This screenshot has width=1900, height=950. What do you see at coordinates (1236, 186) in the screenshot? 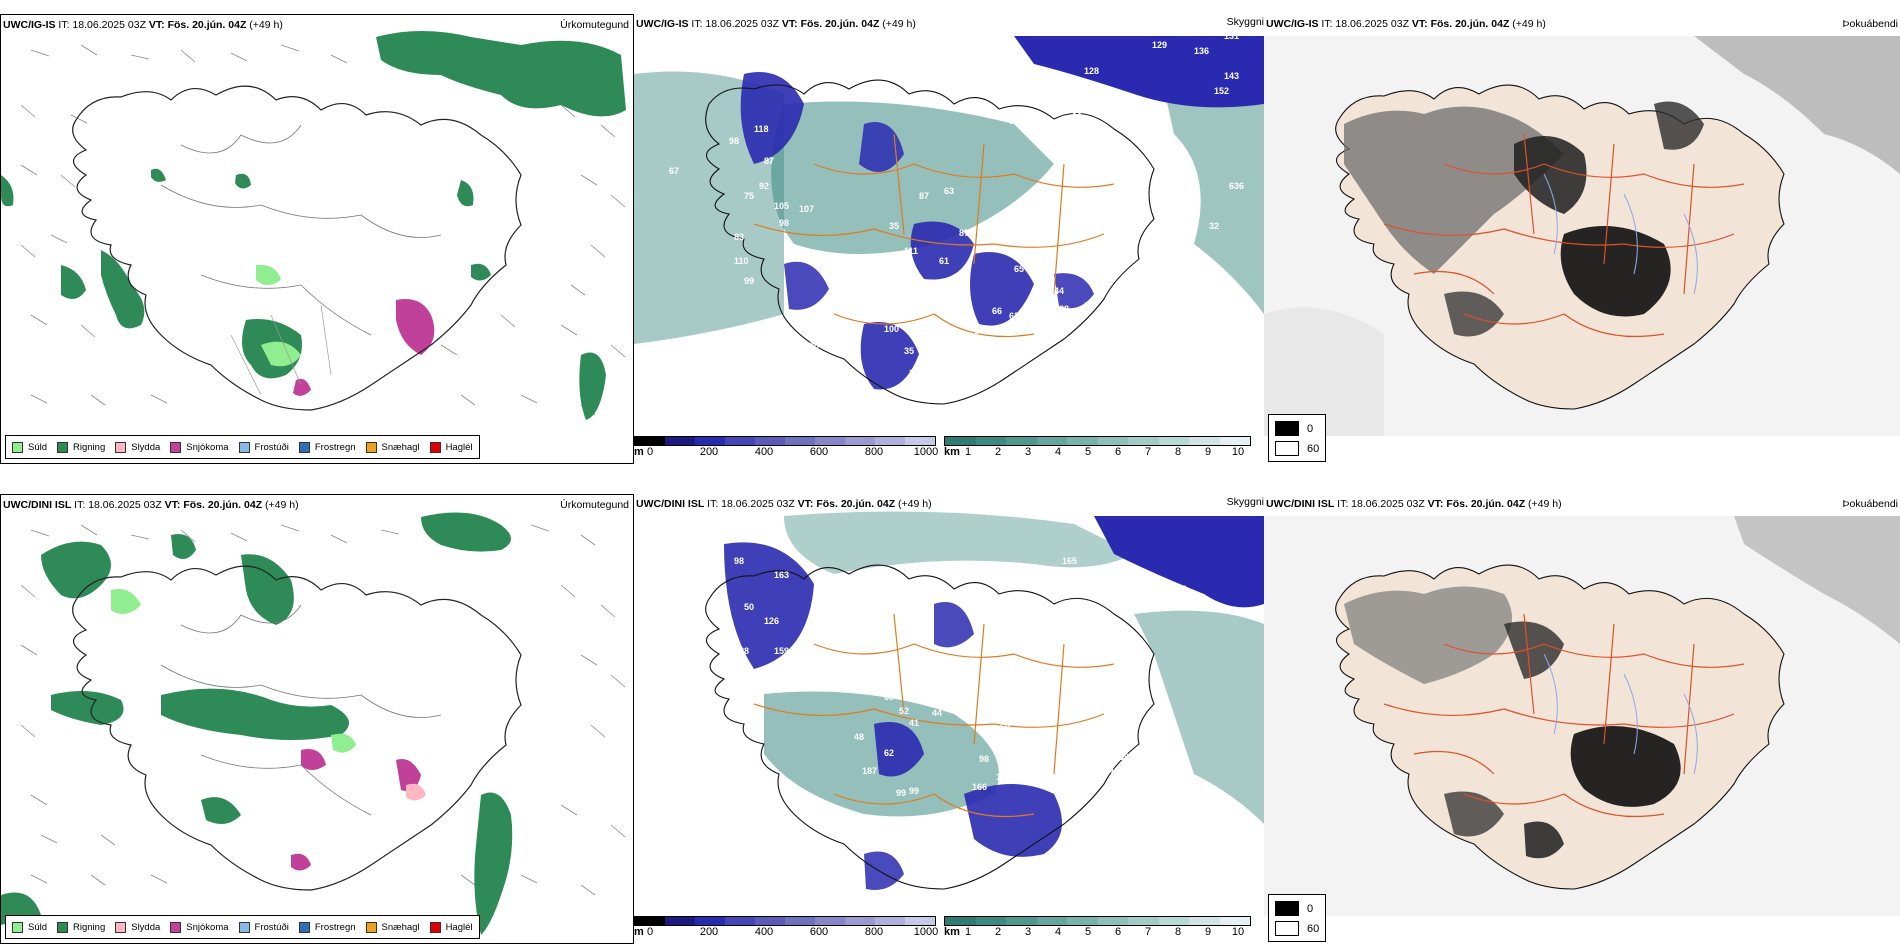
I see `cloud-label: 636` at bounding box center [1236, 186].